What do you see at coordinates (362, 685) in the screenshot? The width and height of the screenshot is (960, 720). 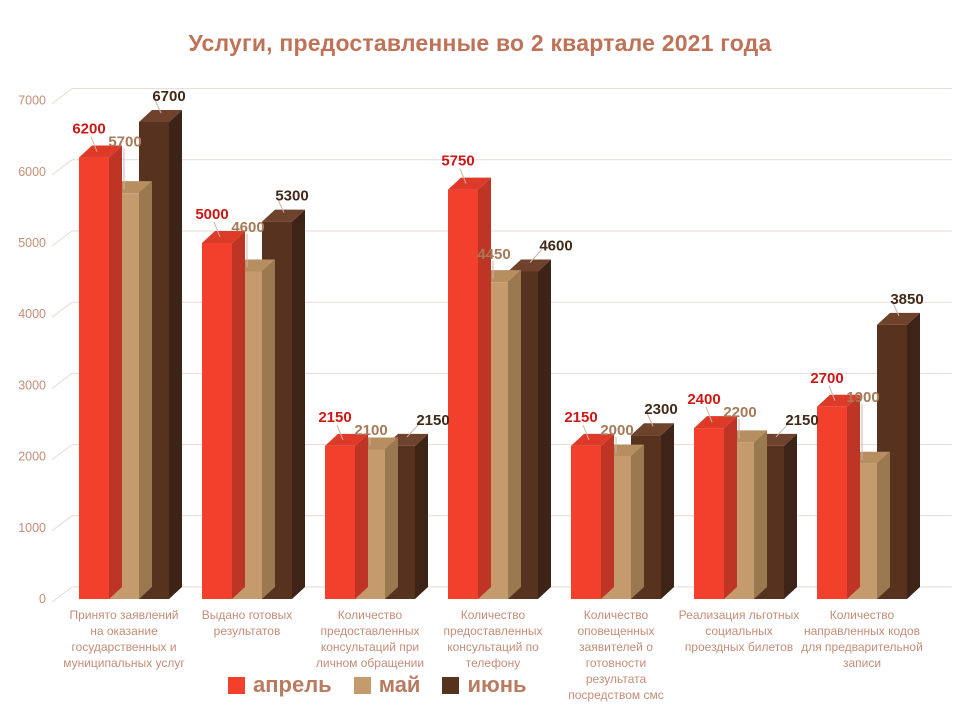 I see `legend-swatch-may` at bounding box center [362, 685].